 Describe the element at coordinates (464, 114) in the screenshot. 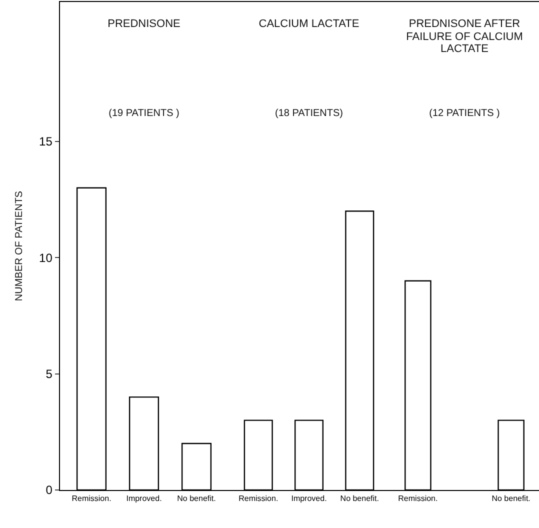

I see `text: (12 PATIENTS )` at that location.